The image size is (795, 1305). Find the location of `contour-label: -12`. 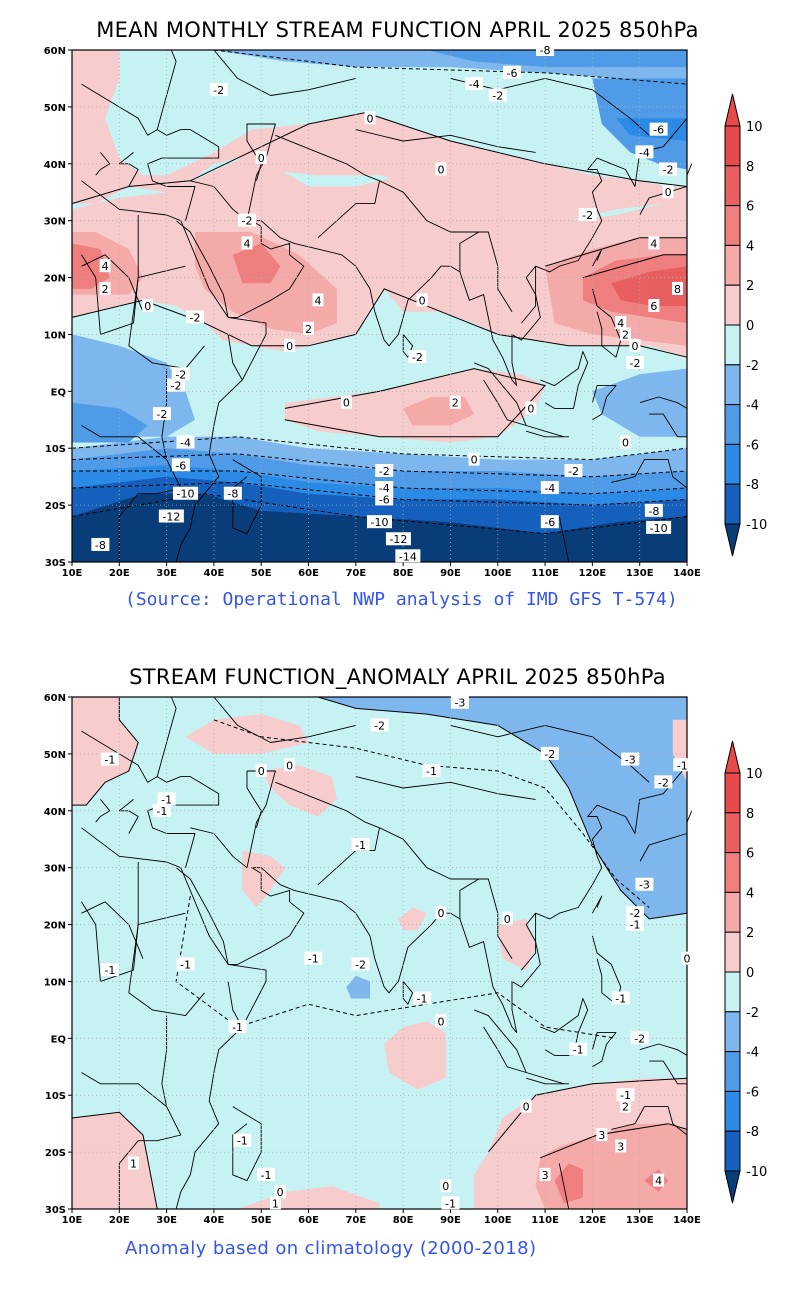

contour-label: -12 is located at coordinates (398, 539).